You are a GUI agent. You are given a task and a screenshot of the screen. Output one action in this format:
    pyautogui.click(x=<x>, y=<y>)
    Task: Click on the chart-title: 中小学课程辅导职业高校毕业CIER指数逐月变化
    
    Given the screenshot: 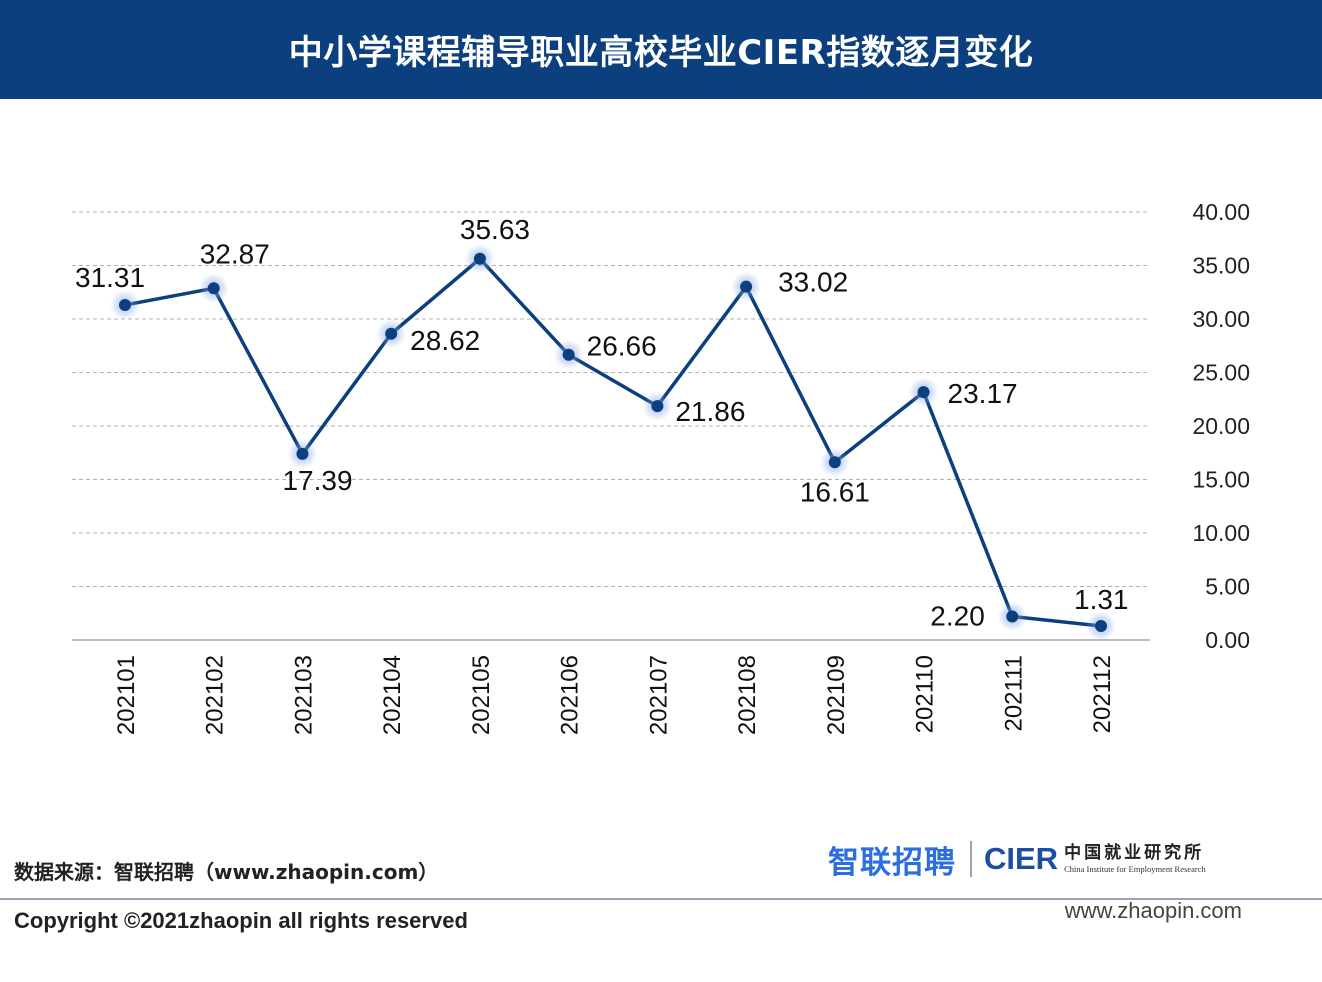 What is the action you would take?
    pyautogui.click(x=661, y=53)
    